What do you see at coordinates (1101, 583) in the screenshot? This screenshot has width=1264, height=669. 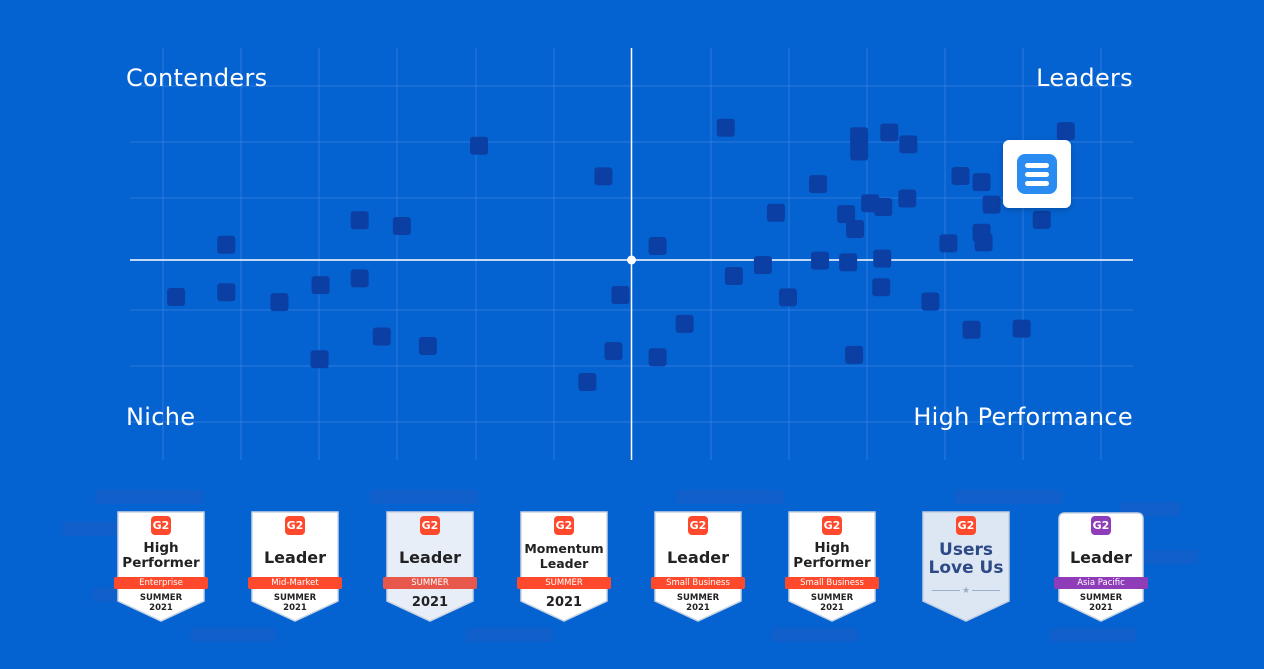 I see `badge-ribbon: Asia Pacific` at bounding box center [1101, 583].